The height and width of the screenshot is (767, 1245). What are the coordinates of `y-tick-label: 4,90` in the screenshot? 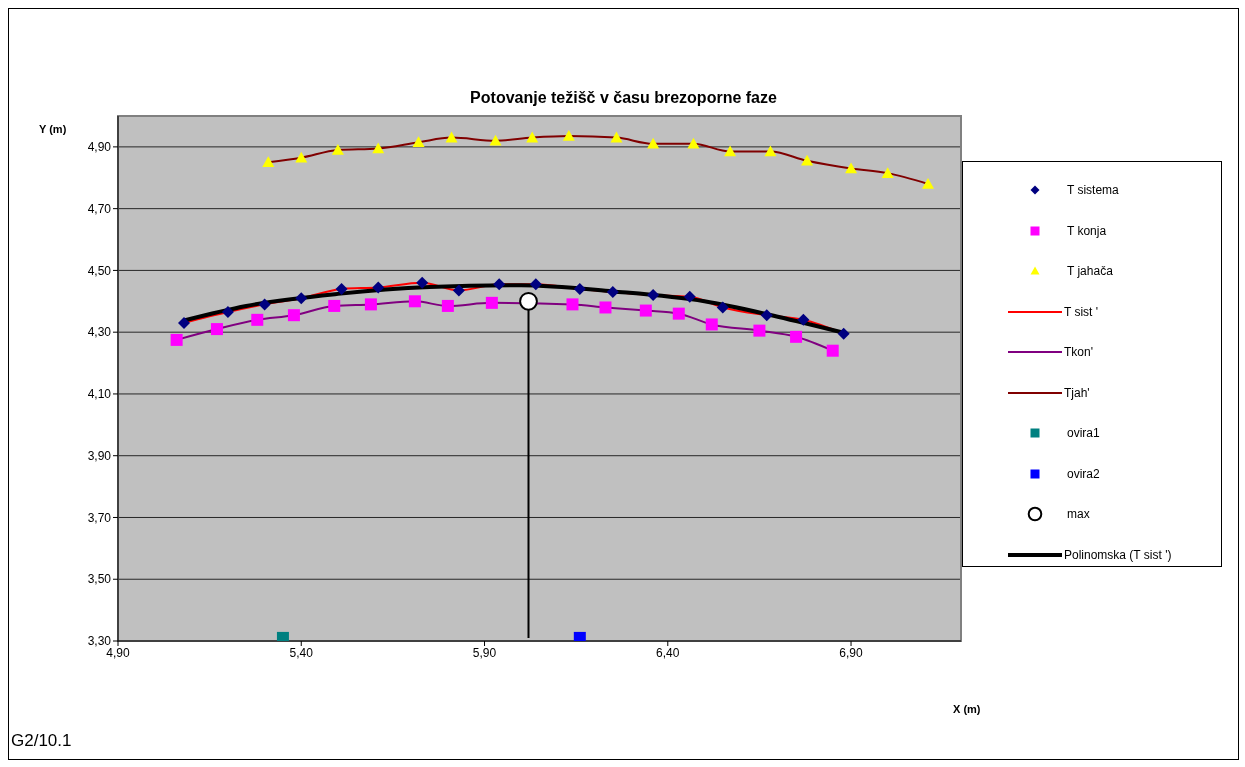 It's located at (99, 147).